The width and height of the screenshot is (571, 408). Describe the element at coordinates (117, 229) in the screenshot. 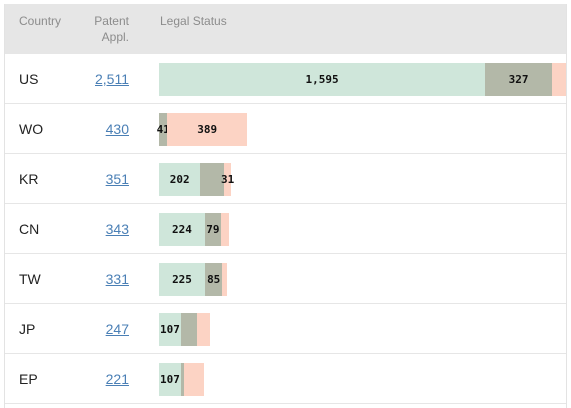

I see `patent-count-link: 343` at that location.